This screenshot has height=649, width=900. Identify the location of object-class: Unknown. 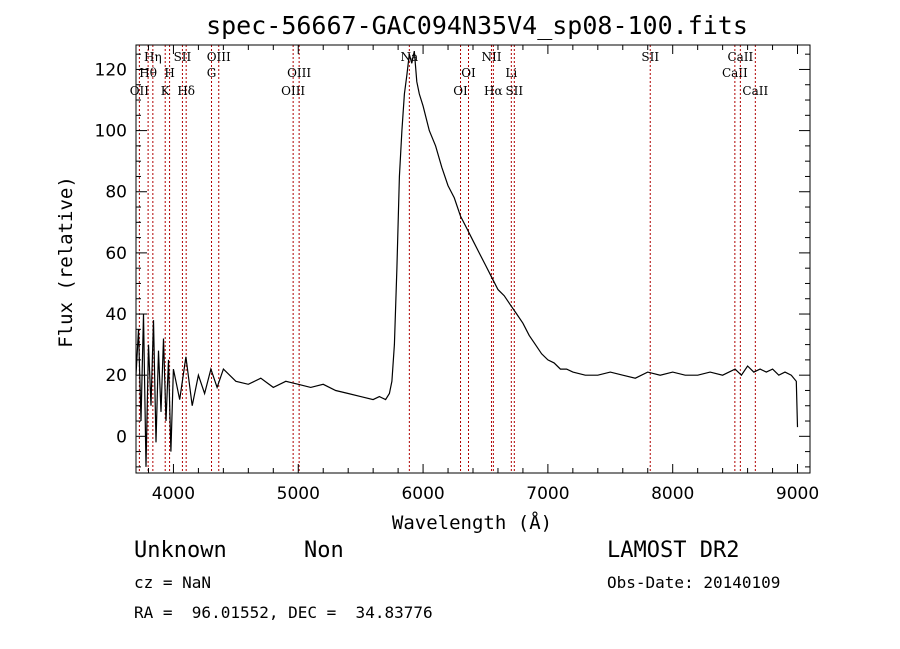
(180, 550).